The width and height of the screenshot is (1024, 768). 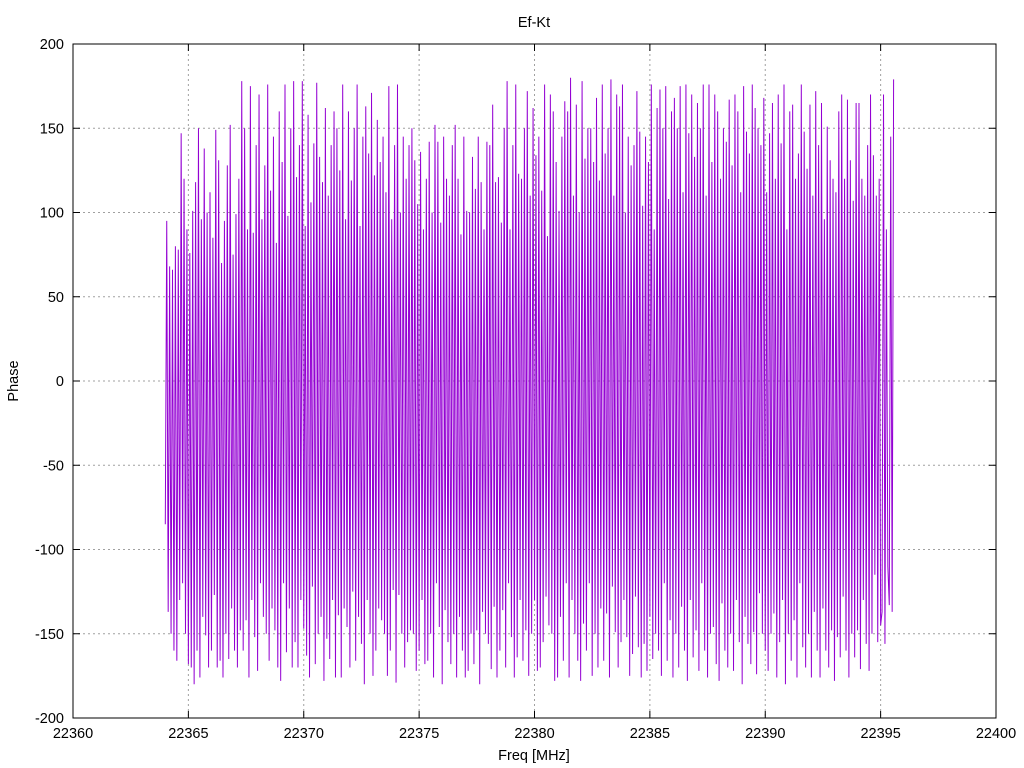 I want to click on y-tick-label: 0, so click(x=60, y=382).